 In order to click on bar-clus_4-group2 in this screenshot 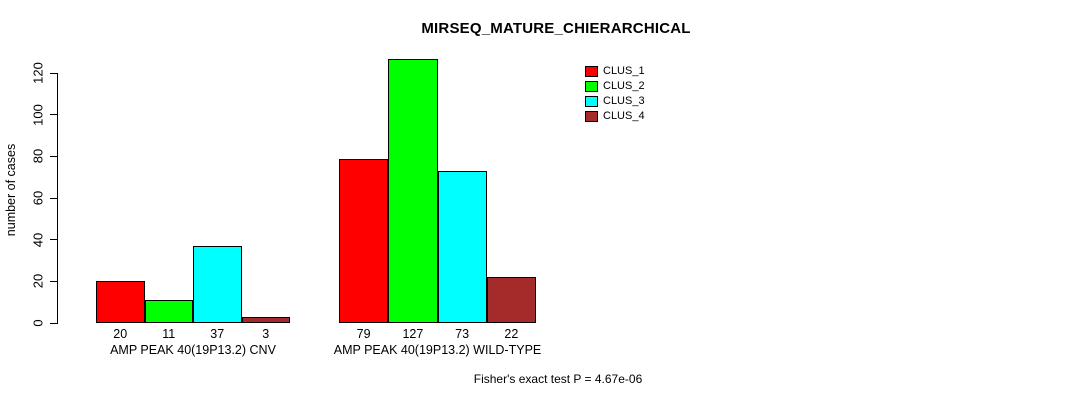, I will do `click(511, 300)`.